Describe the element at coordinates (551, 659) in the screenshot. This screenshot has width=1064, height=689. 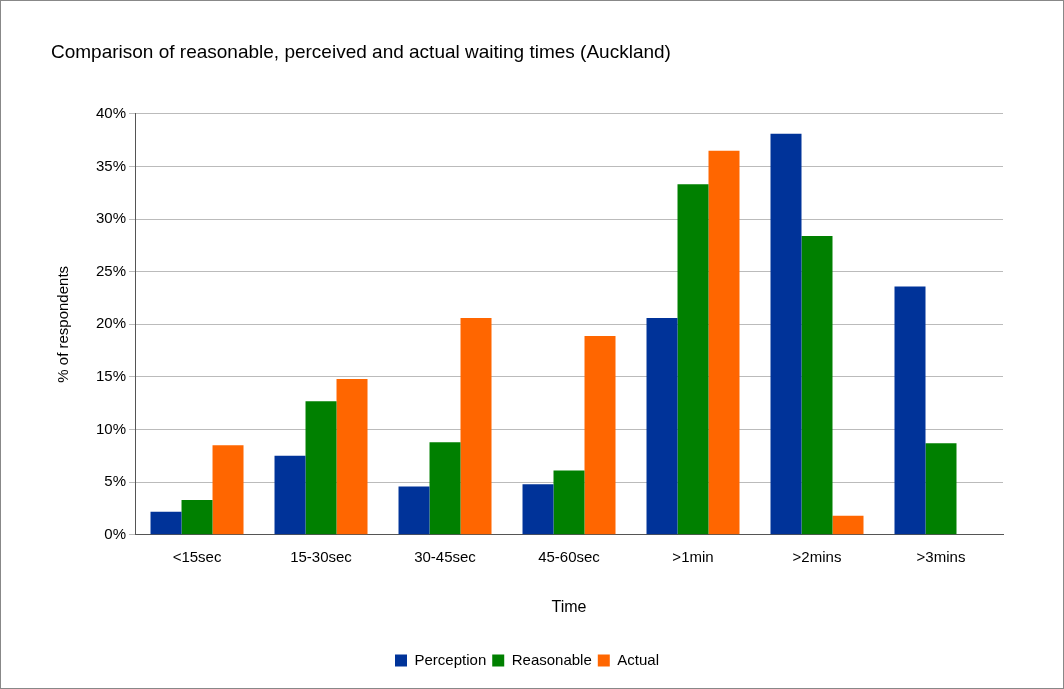
I see `legend-label: Reasonable` at that location.